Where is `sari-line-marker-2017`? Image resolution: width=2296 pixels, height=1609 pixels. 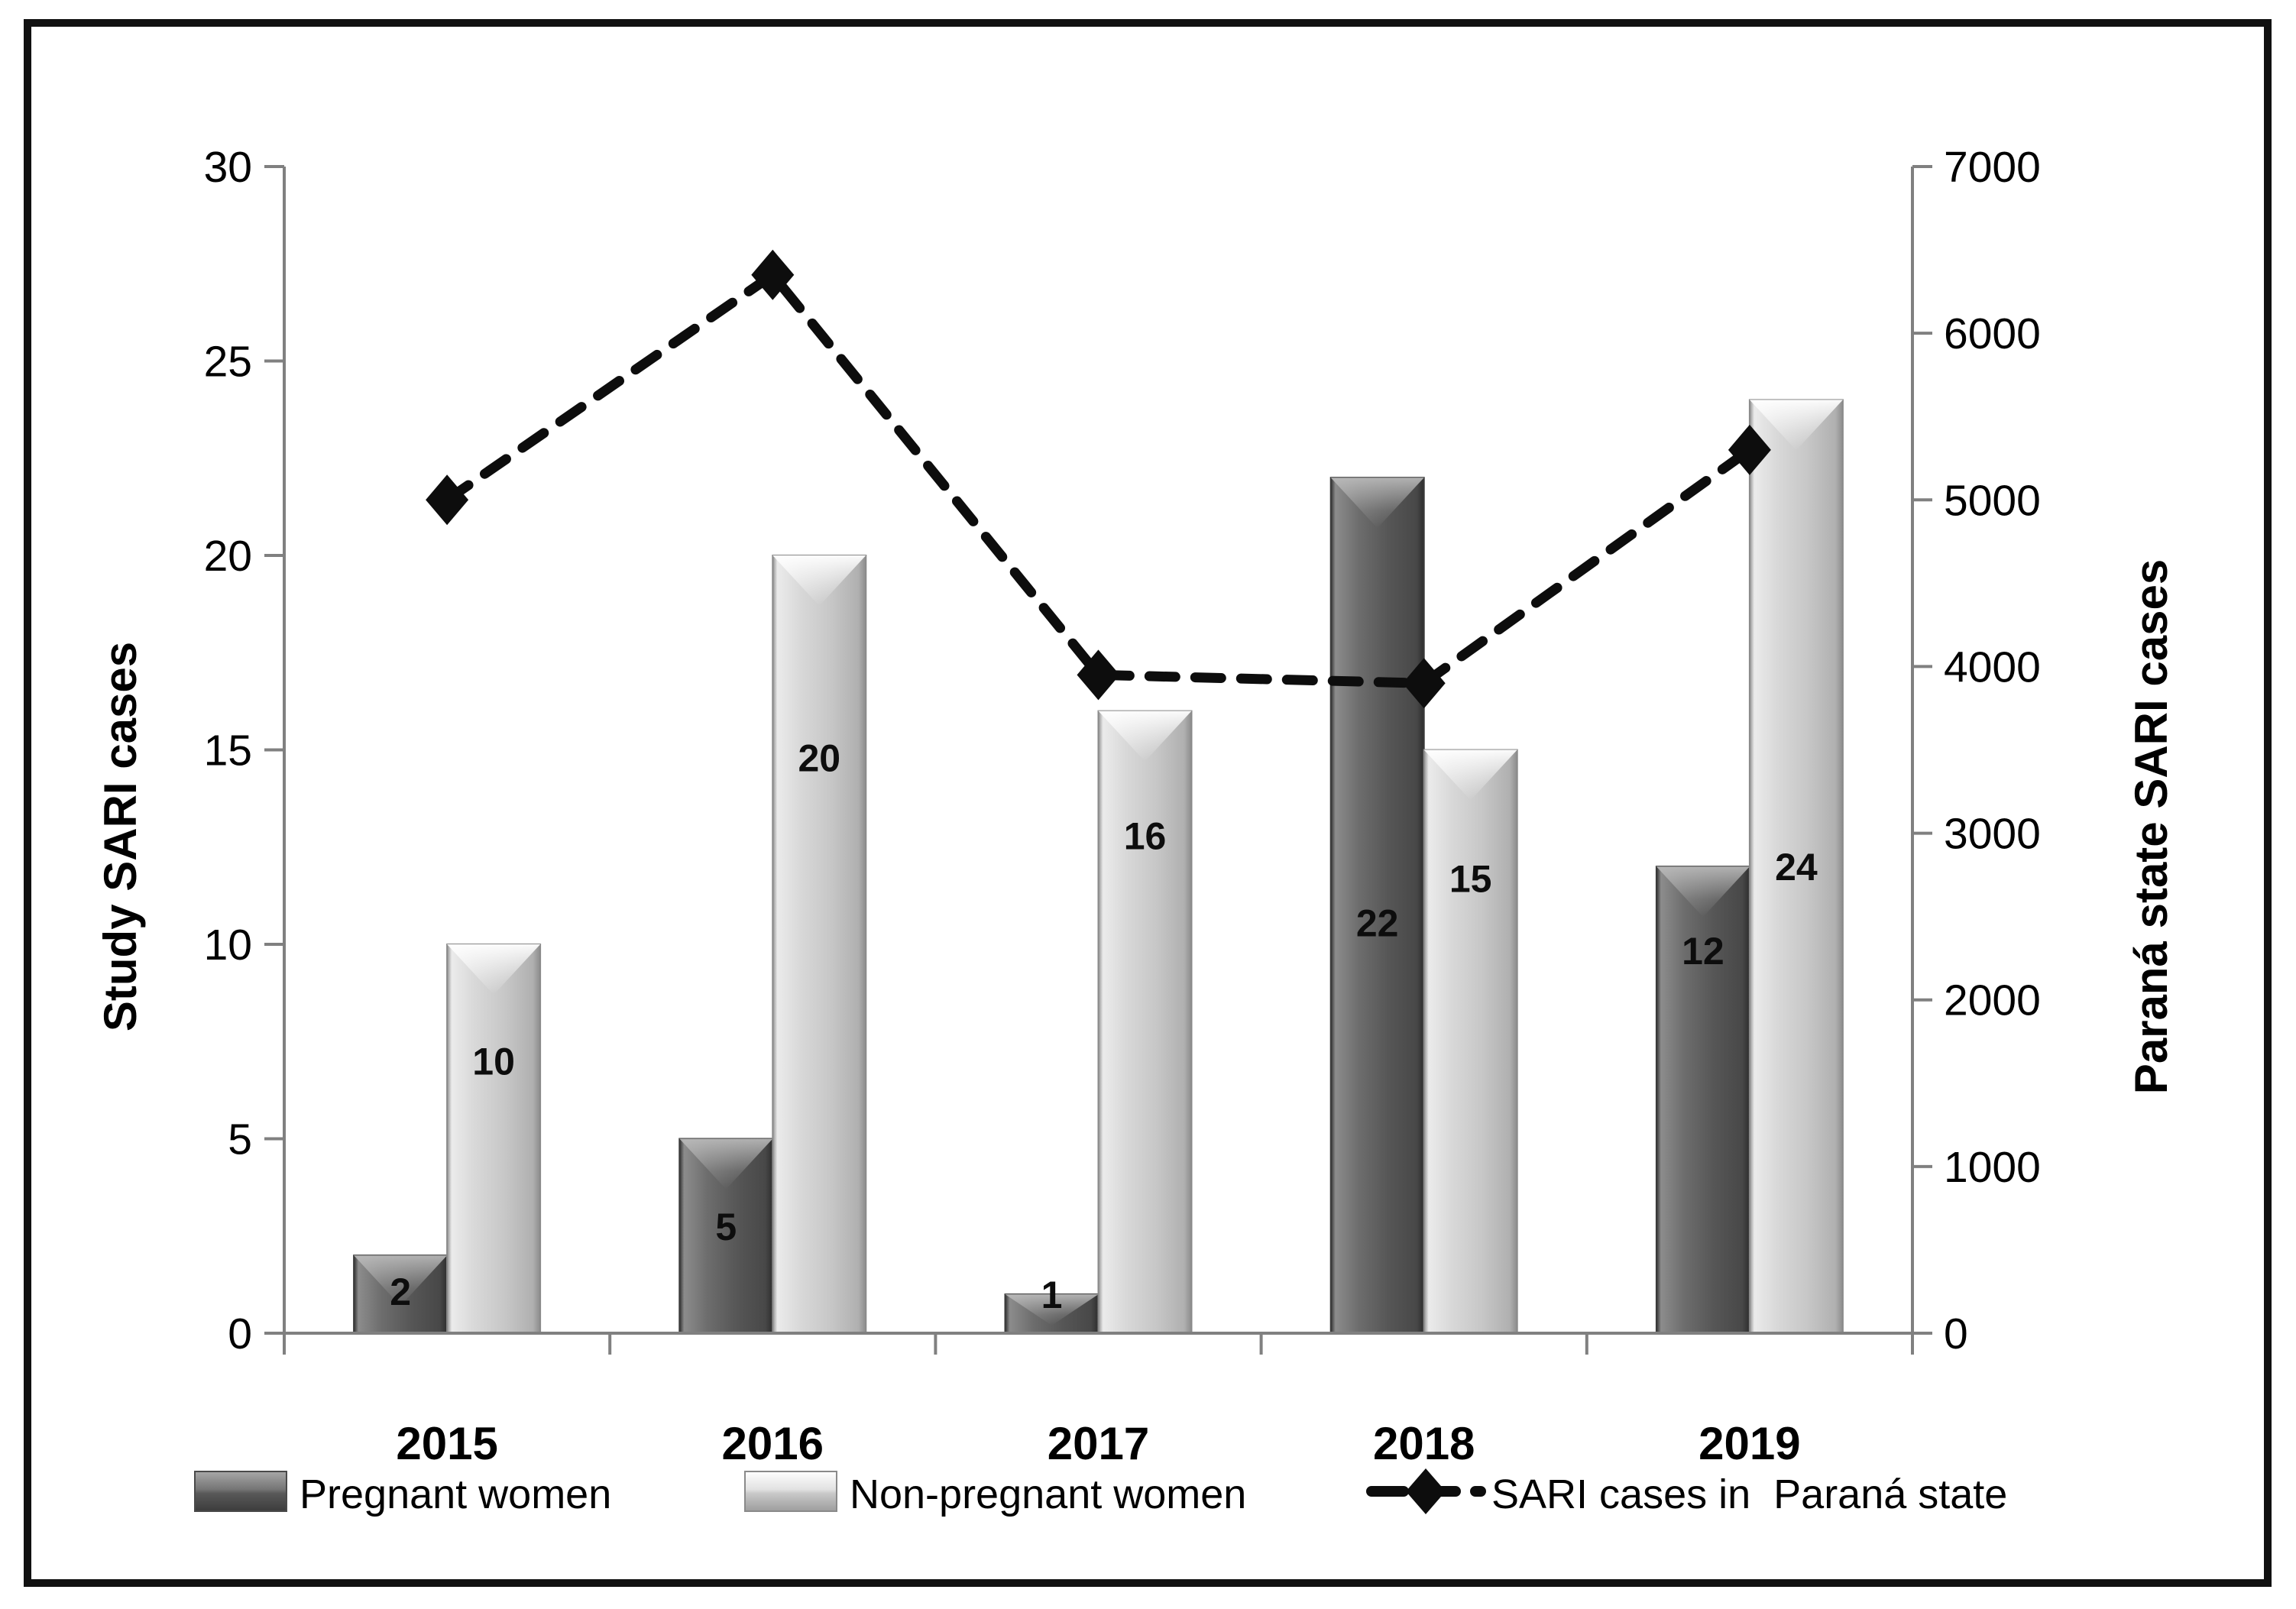 sari-line-marker-2017 is located at coordinates (1098, 675).